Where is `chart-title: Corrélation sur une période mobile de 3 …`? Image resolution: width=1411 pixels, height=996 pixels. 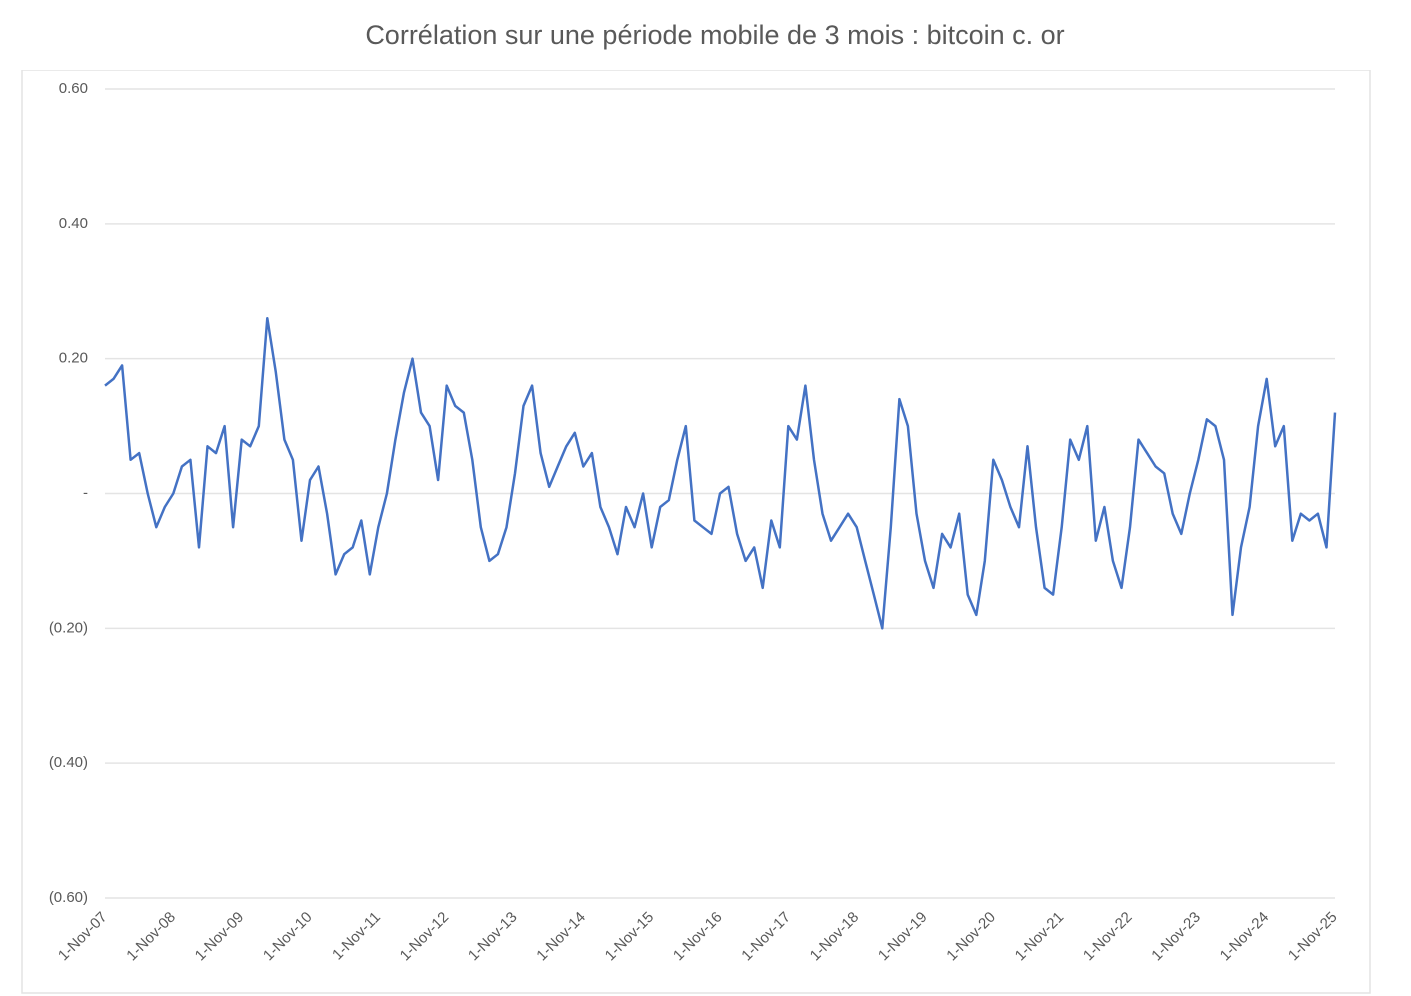 chart-title: Corrélation sur une période mobile de 3 … is located at coordinates (714, 35).